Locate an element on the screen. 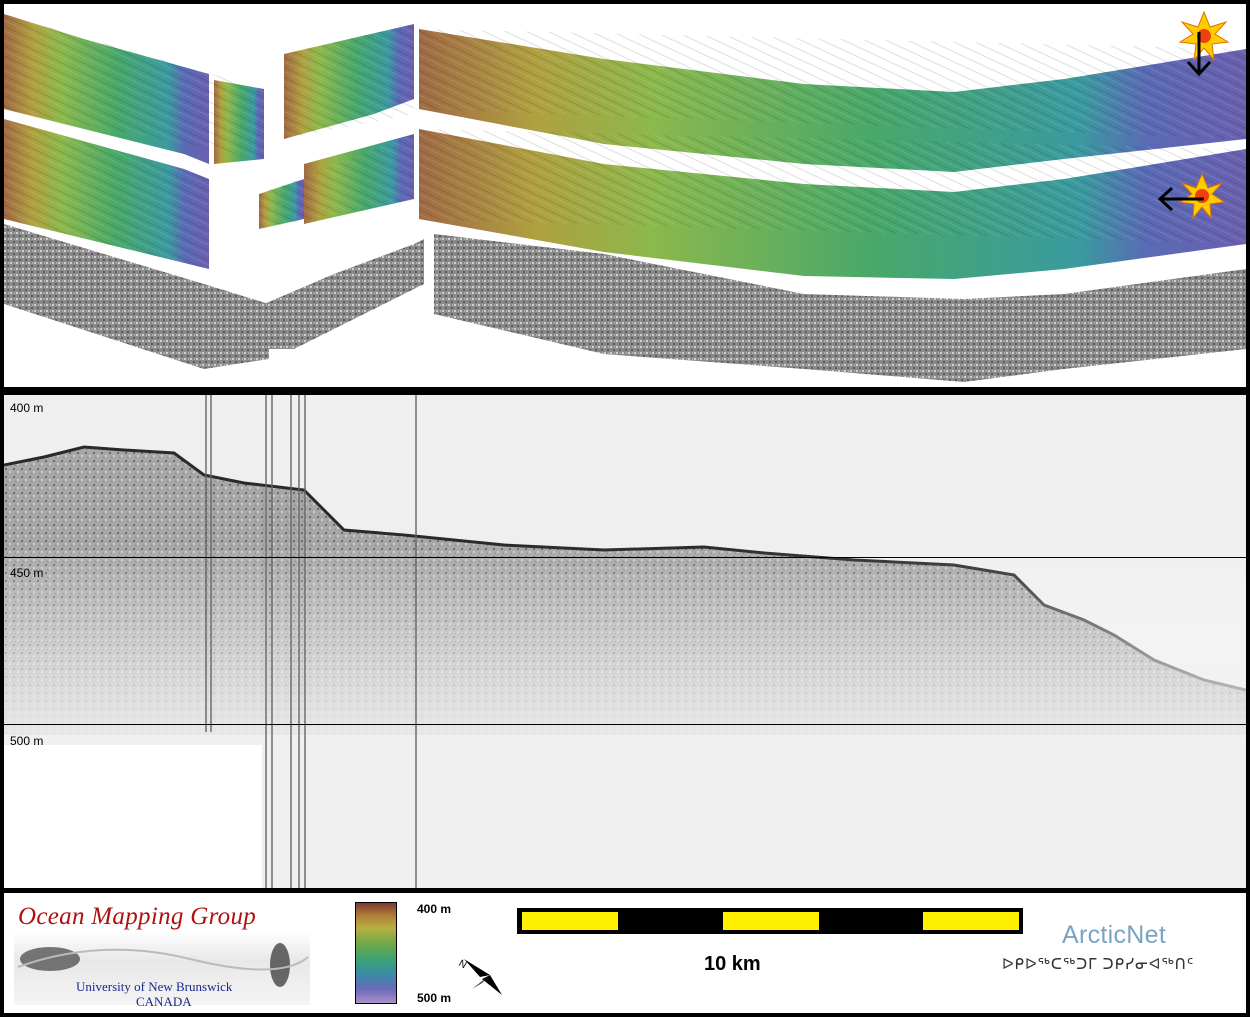  scale-bar is located at coordinates (770, 921).